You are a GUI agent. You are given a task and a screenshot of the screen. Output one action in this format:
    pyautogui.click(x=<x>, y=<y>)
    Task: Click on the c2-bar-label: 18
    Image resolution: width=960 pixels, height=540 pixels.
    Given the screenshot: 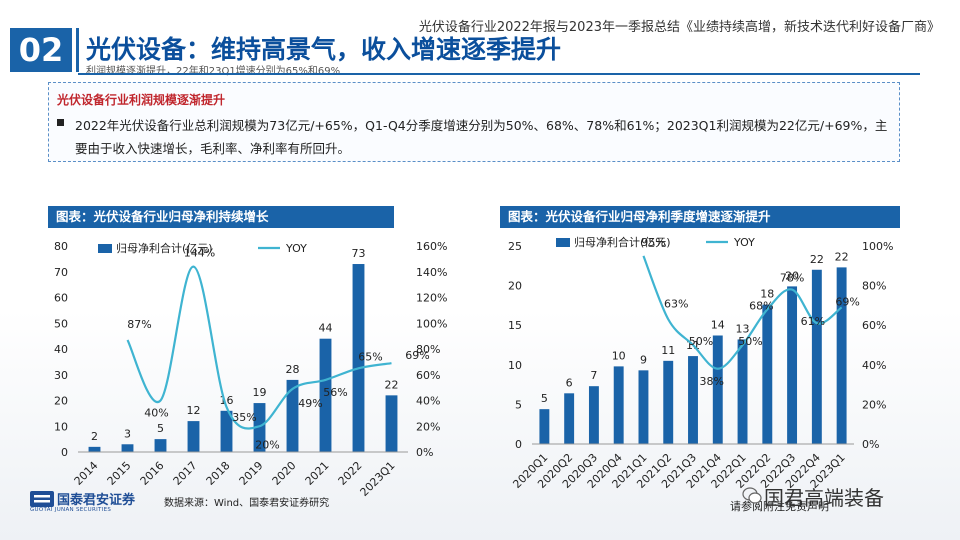 What is the action you would take?
    pyautogui.click(x=767, y=294)
    